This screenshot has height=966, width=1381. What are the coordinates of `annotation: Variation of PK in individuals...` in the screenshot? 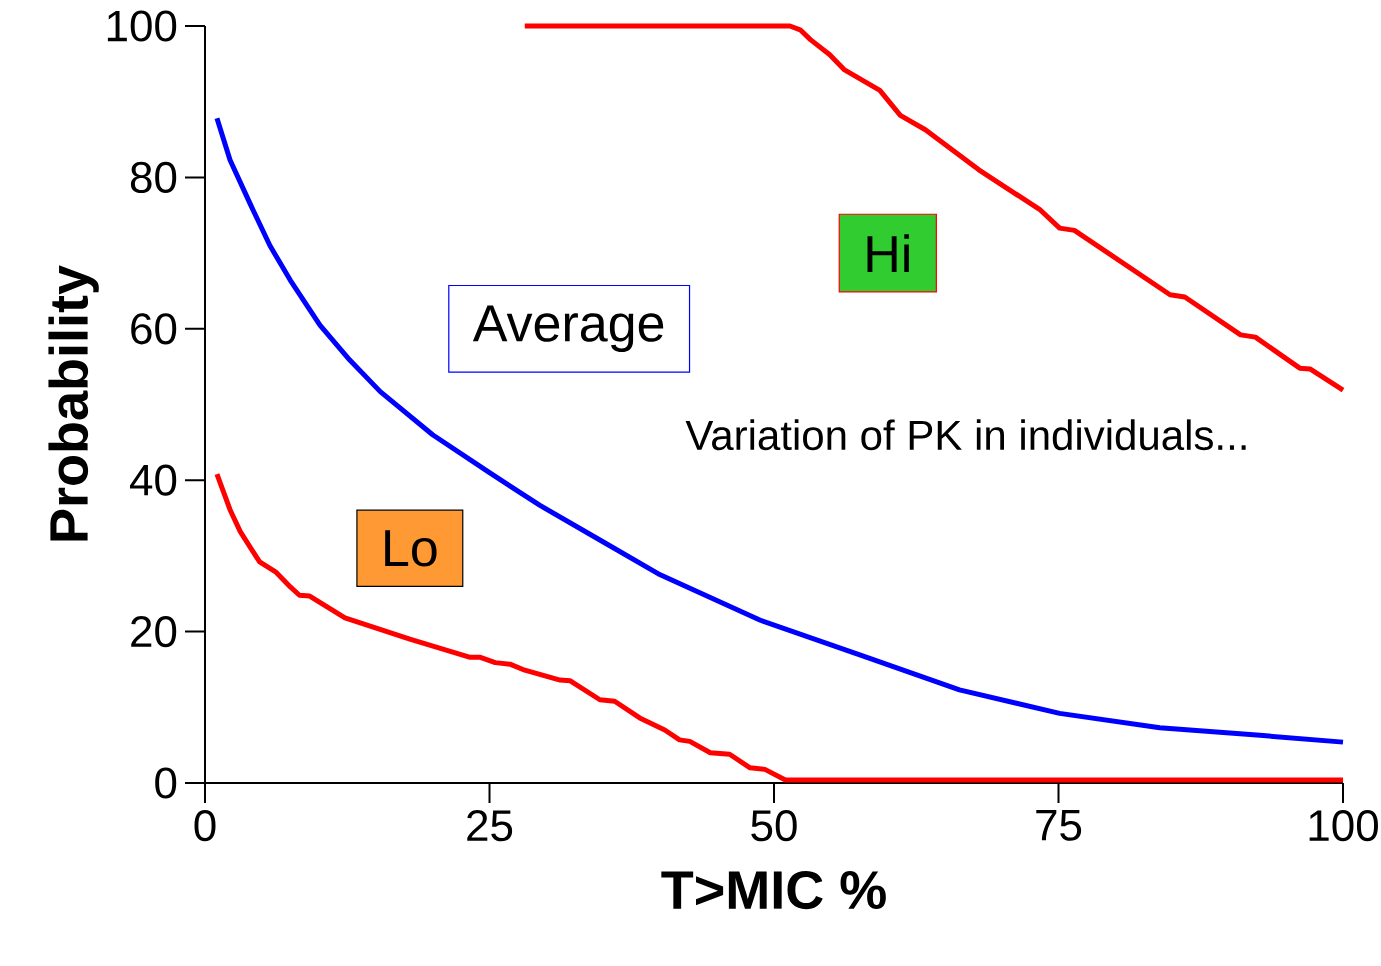 It's located at (965, 435).